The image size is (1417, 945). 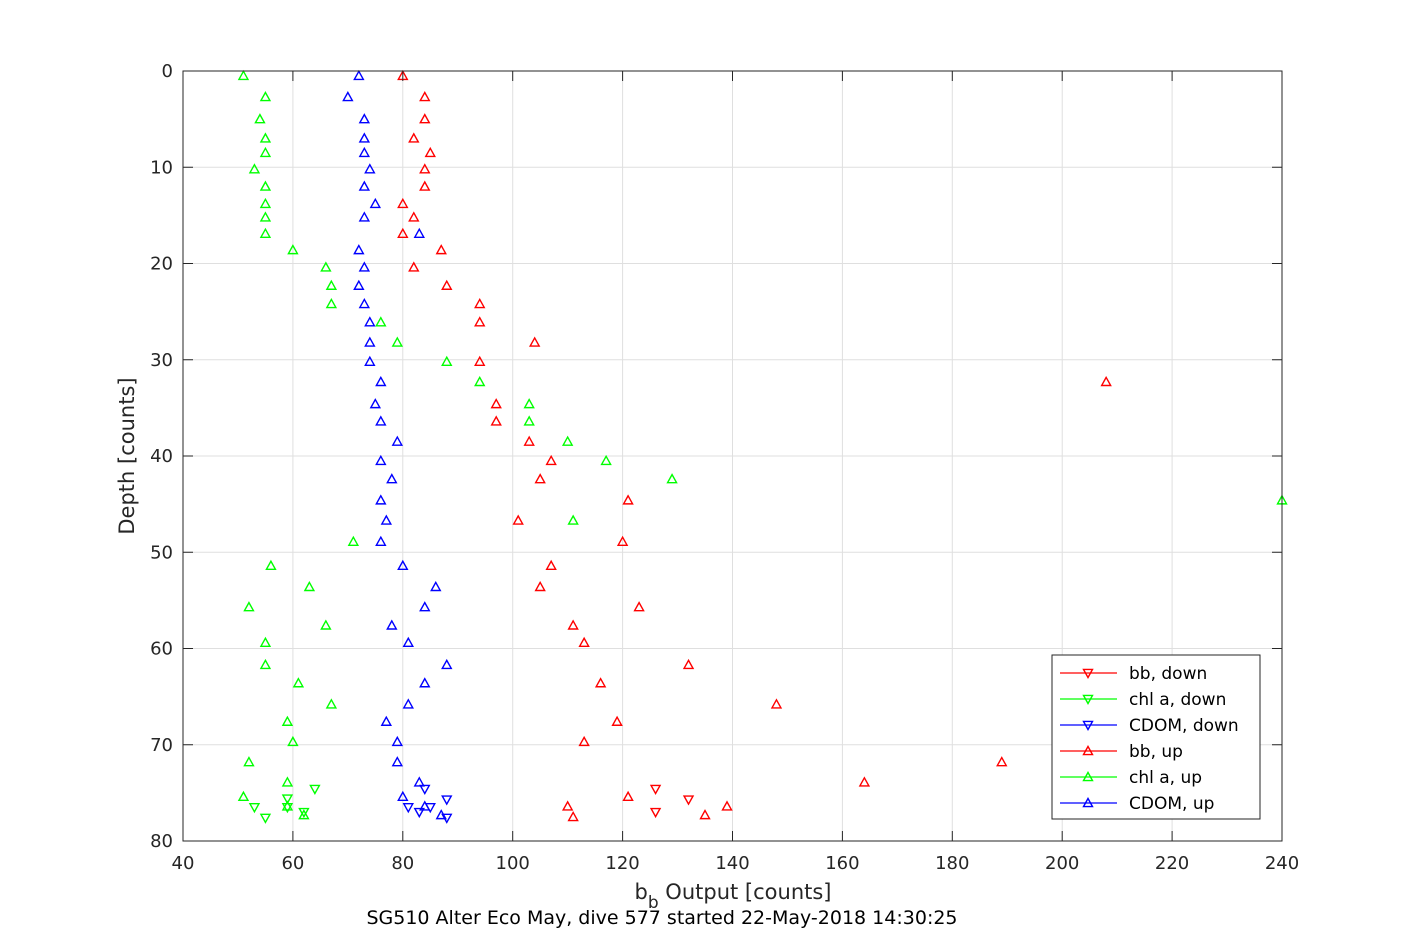 What do you see at coordinates (1131, 778) in the screenshot?
I see `legend-entry: chl a, up` at bounding box center [1131, 778].